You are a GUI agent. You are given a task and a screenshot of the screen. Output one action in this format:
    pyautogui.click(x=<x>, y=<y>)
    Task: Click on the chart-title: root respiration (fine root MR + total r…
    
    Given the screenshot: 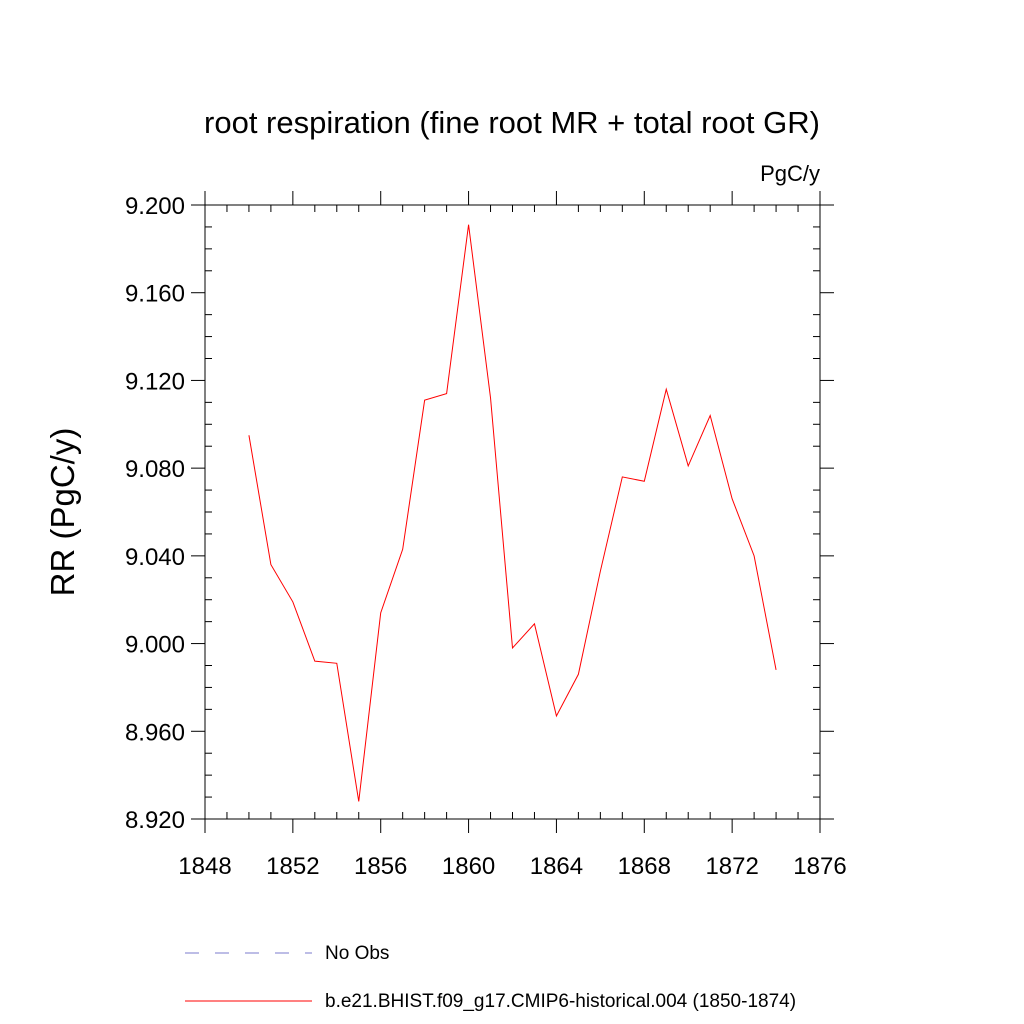 What is the action you would take?
    pyautogui.click(x=512, y=122)
    